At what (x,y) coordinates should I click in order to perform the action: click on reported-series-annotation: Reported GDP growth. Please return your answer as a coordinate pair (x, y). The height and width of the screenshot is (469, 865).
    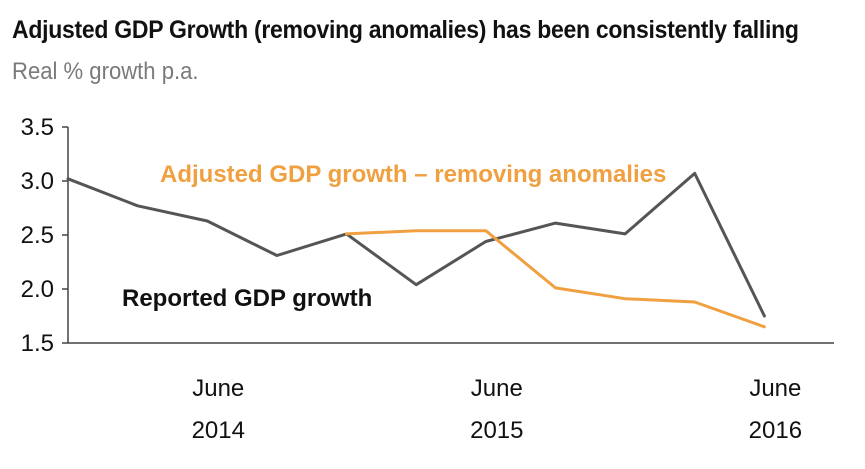
    Looking at the image, I should click on (247, 298).